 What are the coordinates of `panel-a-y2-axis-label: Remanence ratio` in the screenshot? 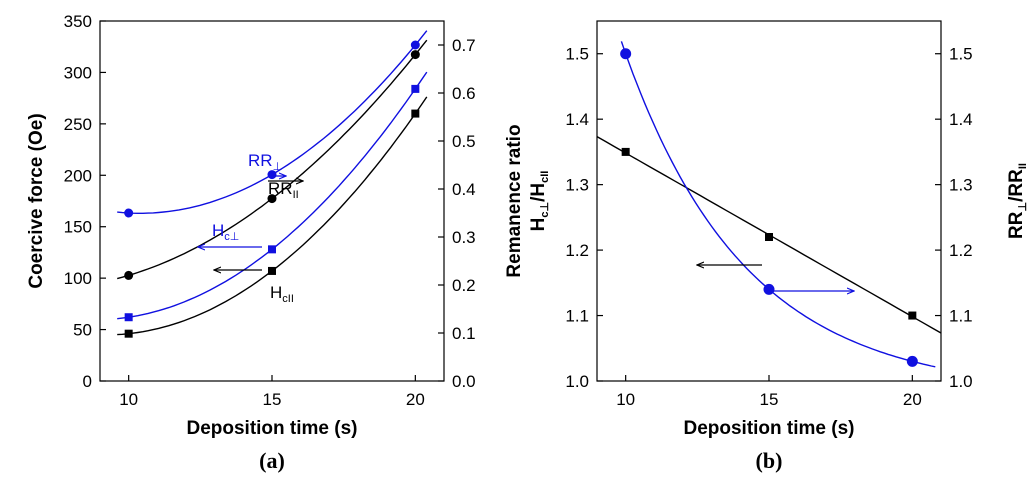 It's located at (514, 200).